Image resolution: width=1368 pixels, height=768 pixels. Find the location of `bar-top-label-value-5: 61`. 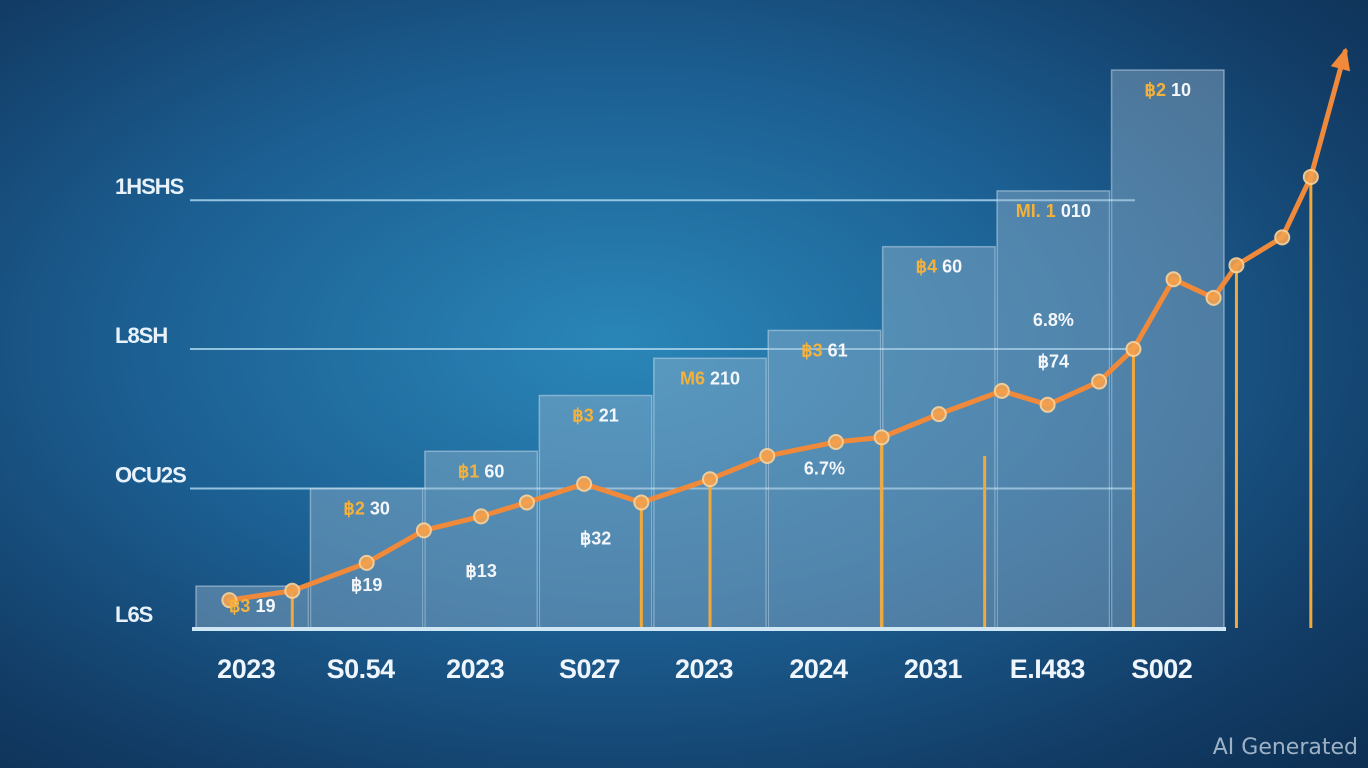

bar-top-label-value-5: 61 is located at coordinates (838, 350).